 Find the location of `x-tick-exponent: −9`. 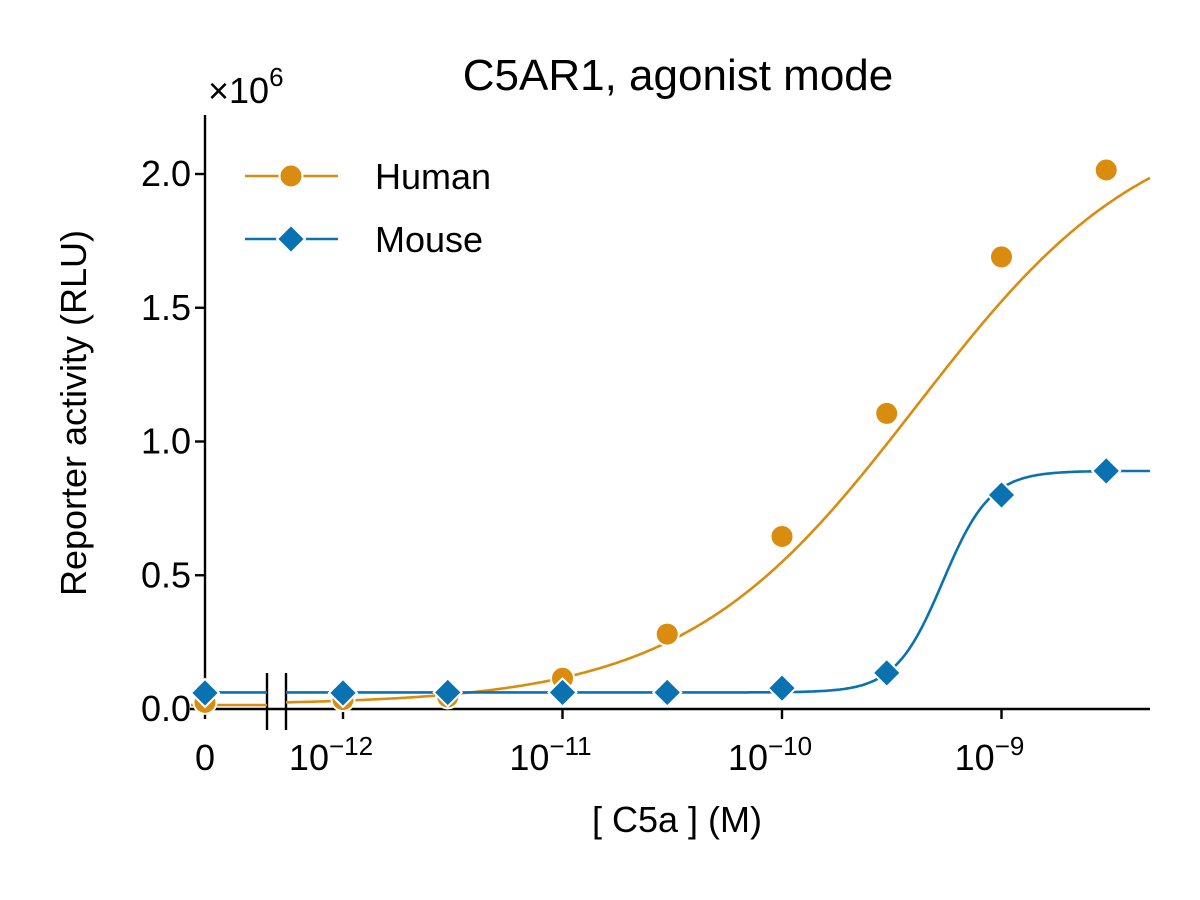

x-tick-exponent: −9 is located at coordinates (1010, 746).